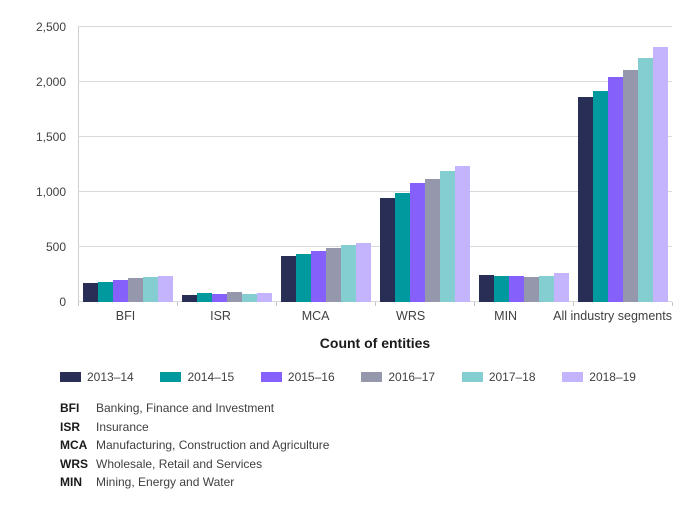 This screenshot has width=689, height=521. Describe the element at coordinates (372, 377) in the screenshot. I see `legend-swatch-2016–17` at that location.